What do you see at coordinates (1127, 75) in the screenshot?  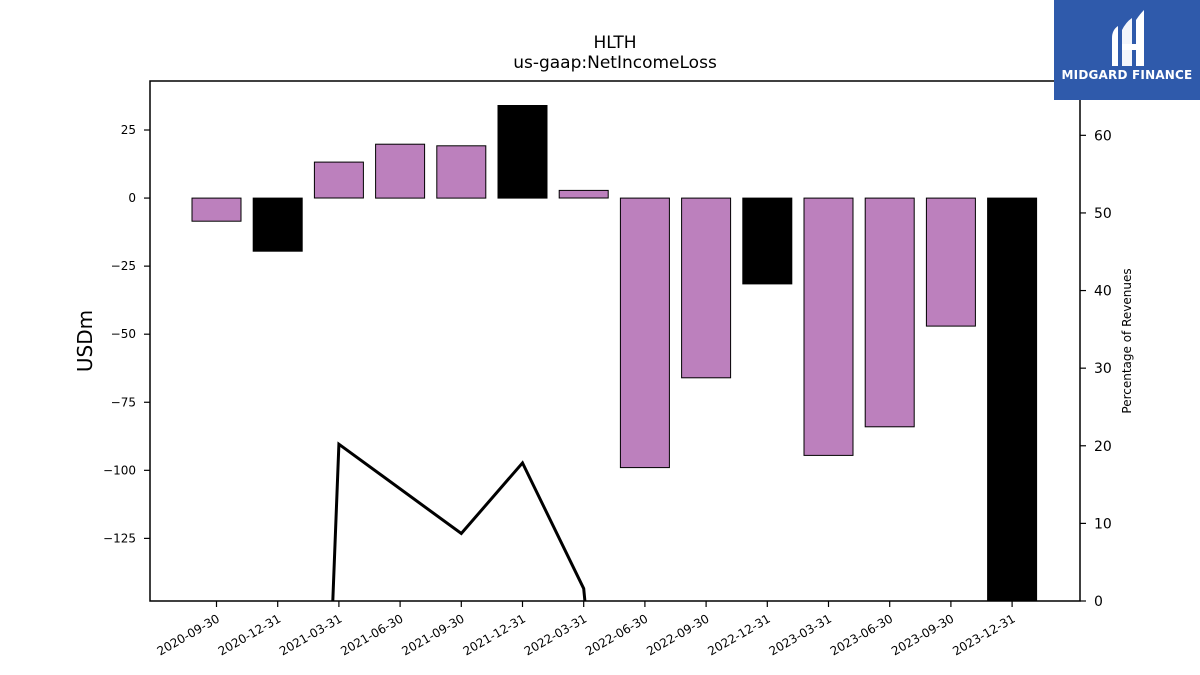 I see `logo-text: MIDGARD FINANCE` at bounding box center [1127, 75].